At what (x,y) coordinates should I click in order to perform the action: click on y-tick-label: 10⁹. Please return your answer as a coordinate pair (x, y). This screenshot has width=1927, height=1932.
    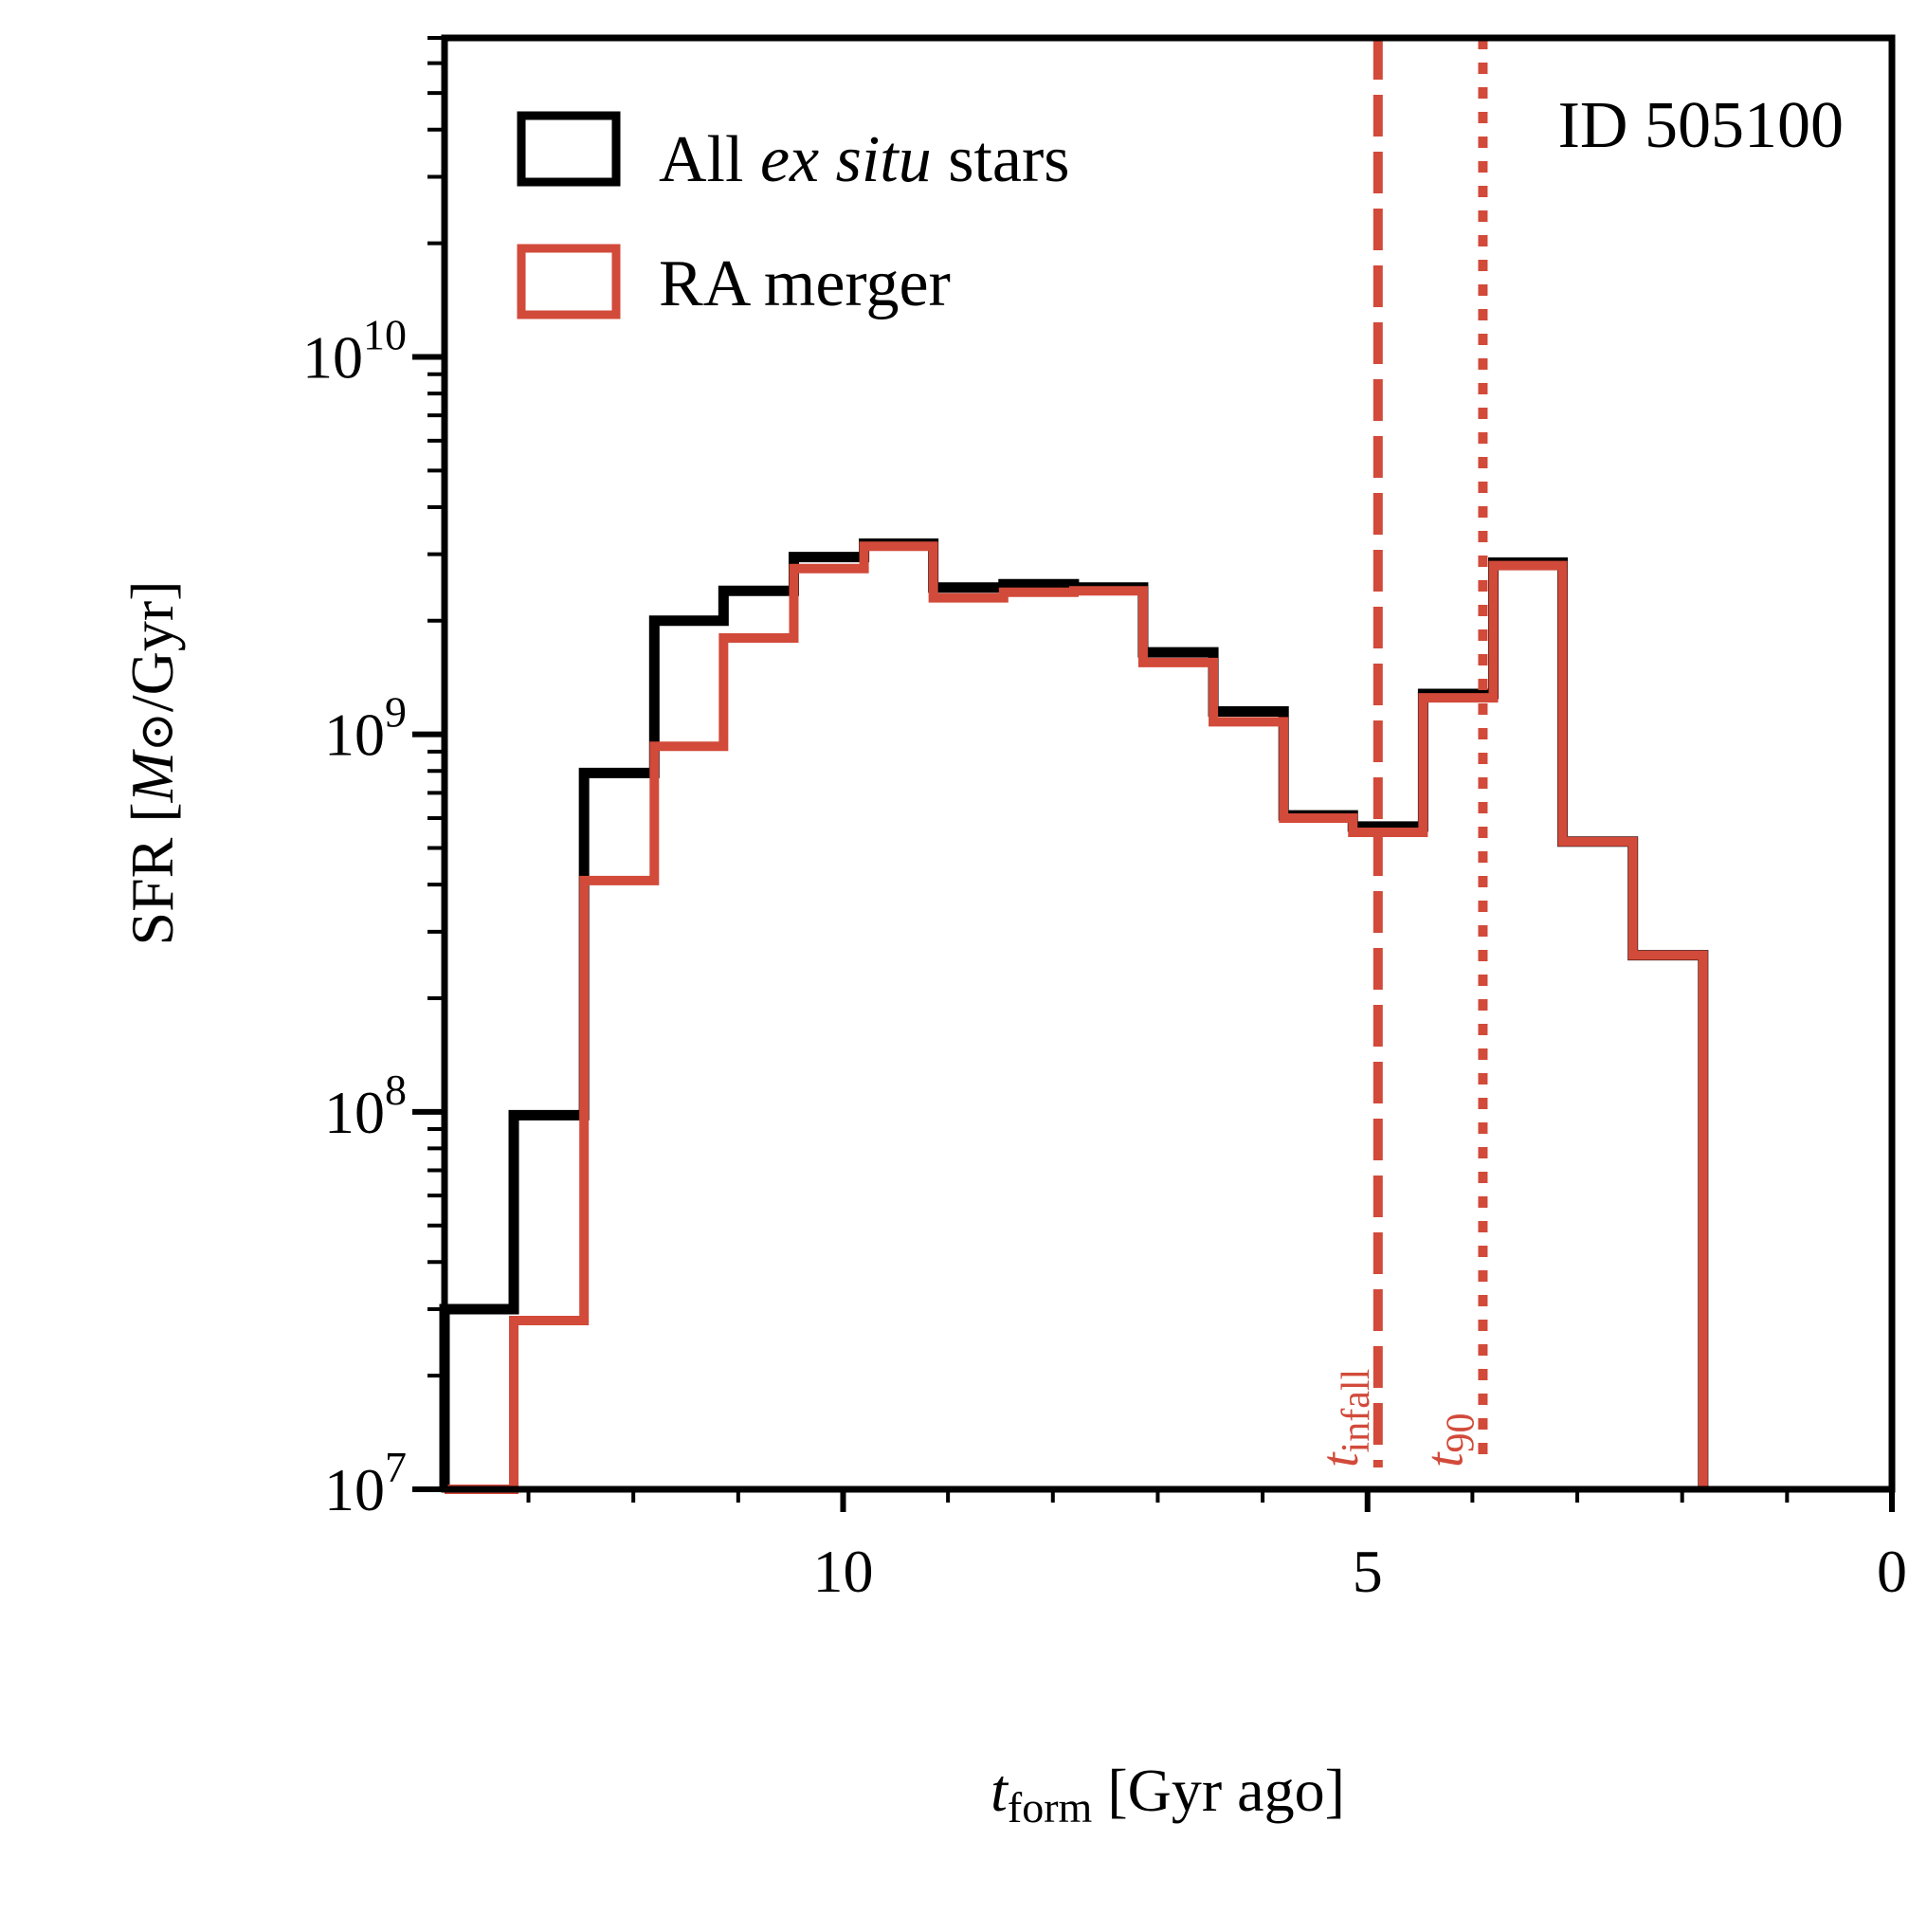
    Looking at the image, I should click on (365, 729).